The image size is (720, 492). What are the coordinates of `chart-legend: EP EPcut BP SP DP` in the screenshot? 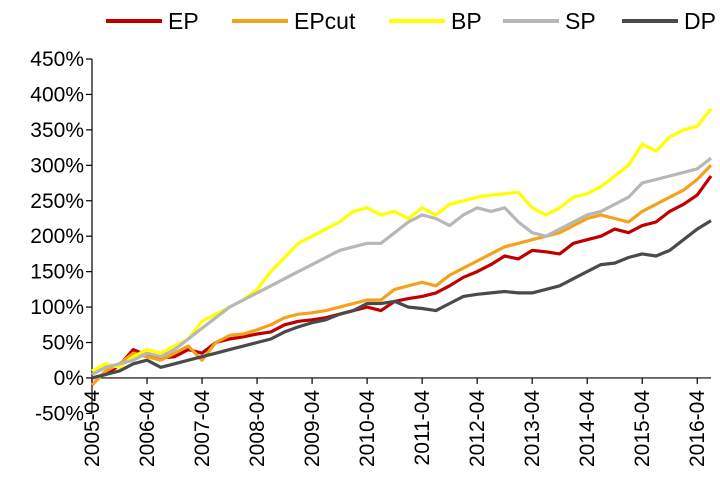 It's located at (411, 21).